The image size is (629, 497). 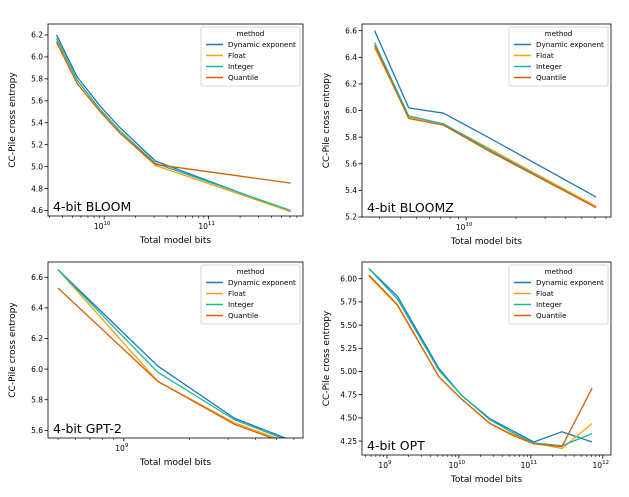 What do you see at coordinates (37, 188) in the screenshot?
I see `y-tick-label: 4.8` at bounding box center [37, 188].